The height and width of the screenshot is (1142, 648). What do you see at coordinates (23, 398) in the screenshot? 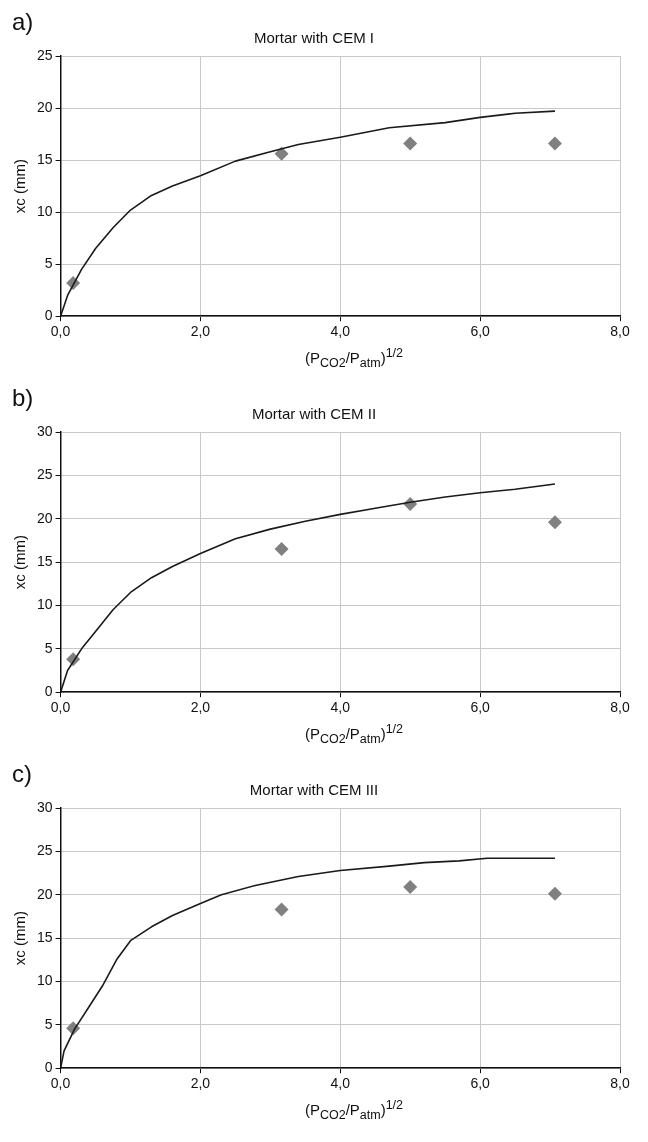
I see `text: b)` at bounding box center [23, 398].